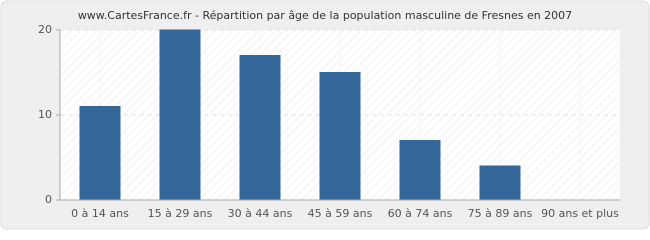 This screenshot has height=240, width=650. Describe the element at coordinates (580, 213) in the screenshot. I see `x-tick-label: 90 ans et plus` at that location.